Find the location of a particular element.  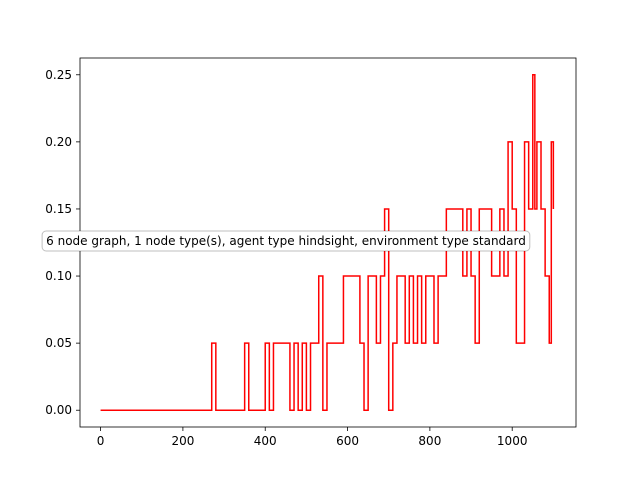

y-tick-label: 0.20 is located at coordinates (58, 142).